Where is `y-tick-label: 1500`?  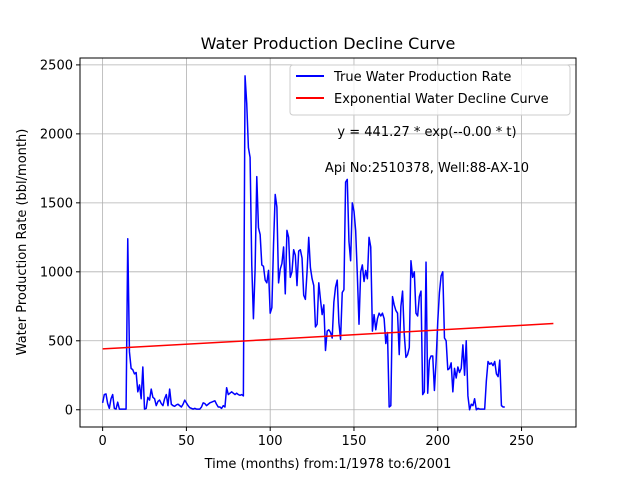 y-tick-label: 1500 is located at coordinates (56, 203).